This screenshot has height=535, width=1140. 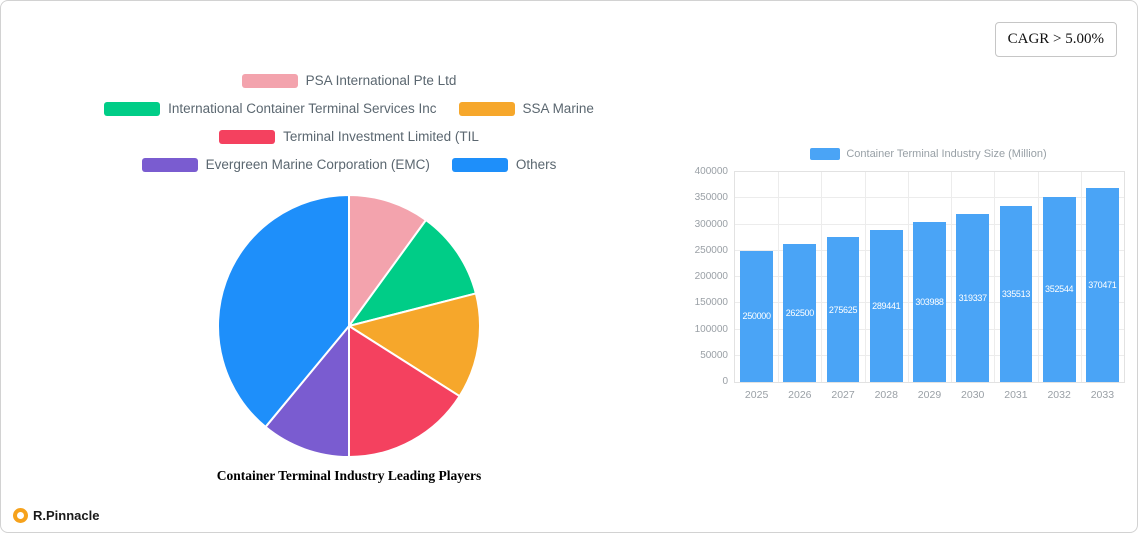 I want to click on legend-label: Evergreen Marine Corporation (EMC), so click(x=317, y=164).